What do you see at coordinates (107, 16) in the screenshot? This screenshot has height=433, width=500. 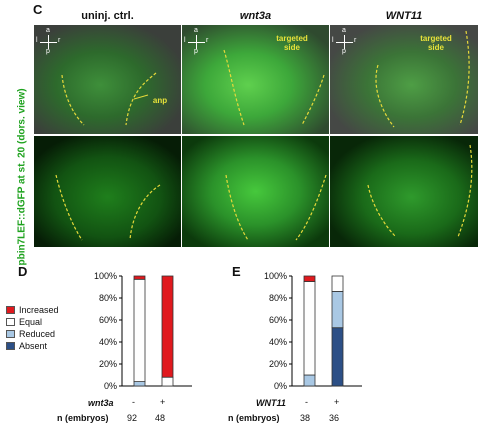 I see `column-title-uninjected: uninj. ctrl.` at bounding box center [107, 16].